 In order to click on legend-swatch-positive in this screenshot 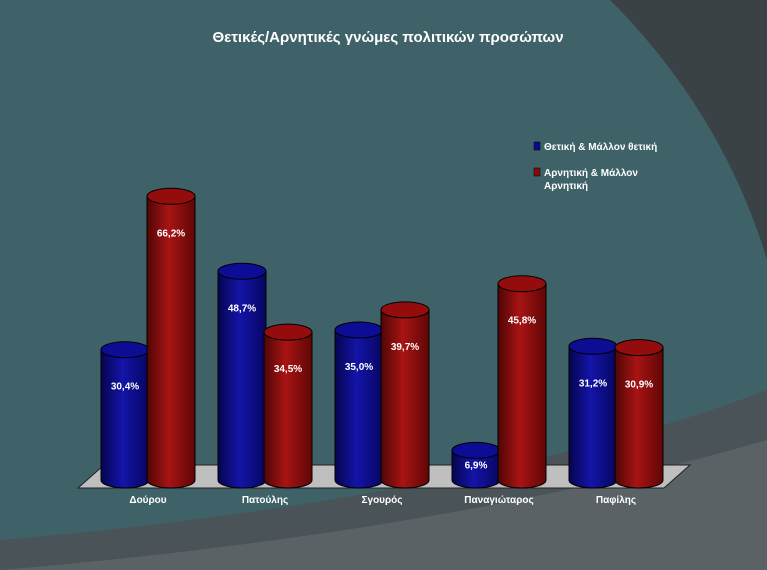, I will do `click(537, 146)`.